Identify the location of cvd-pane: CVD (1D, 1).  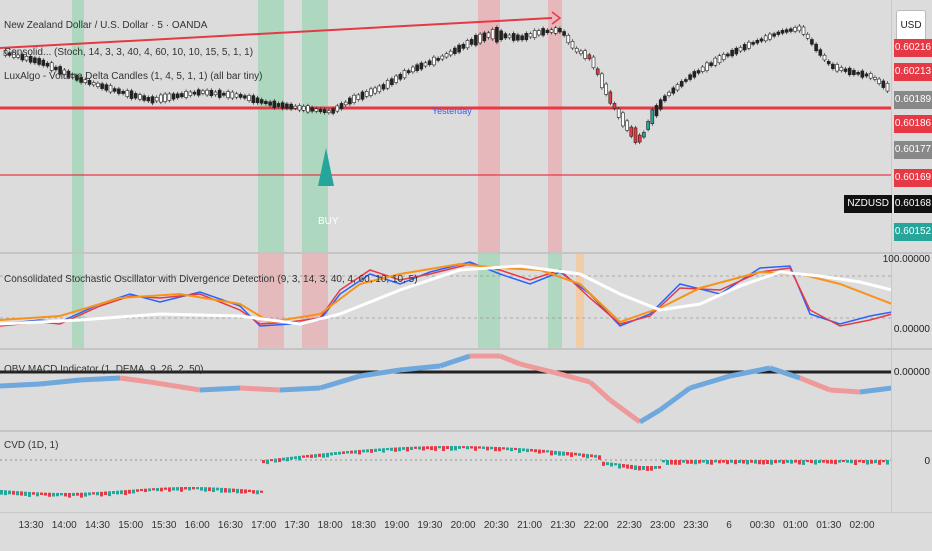
(446, 472).